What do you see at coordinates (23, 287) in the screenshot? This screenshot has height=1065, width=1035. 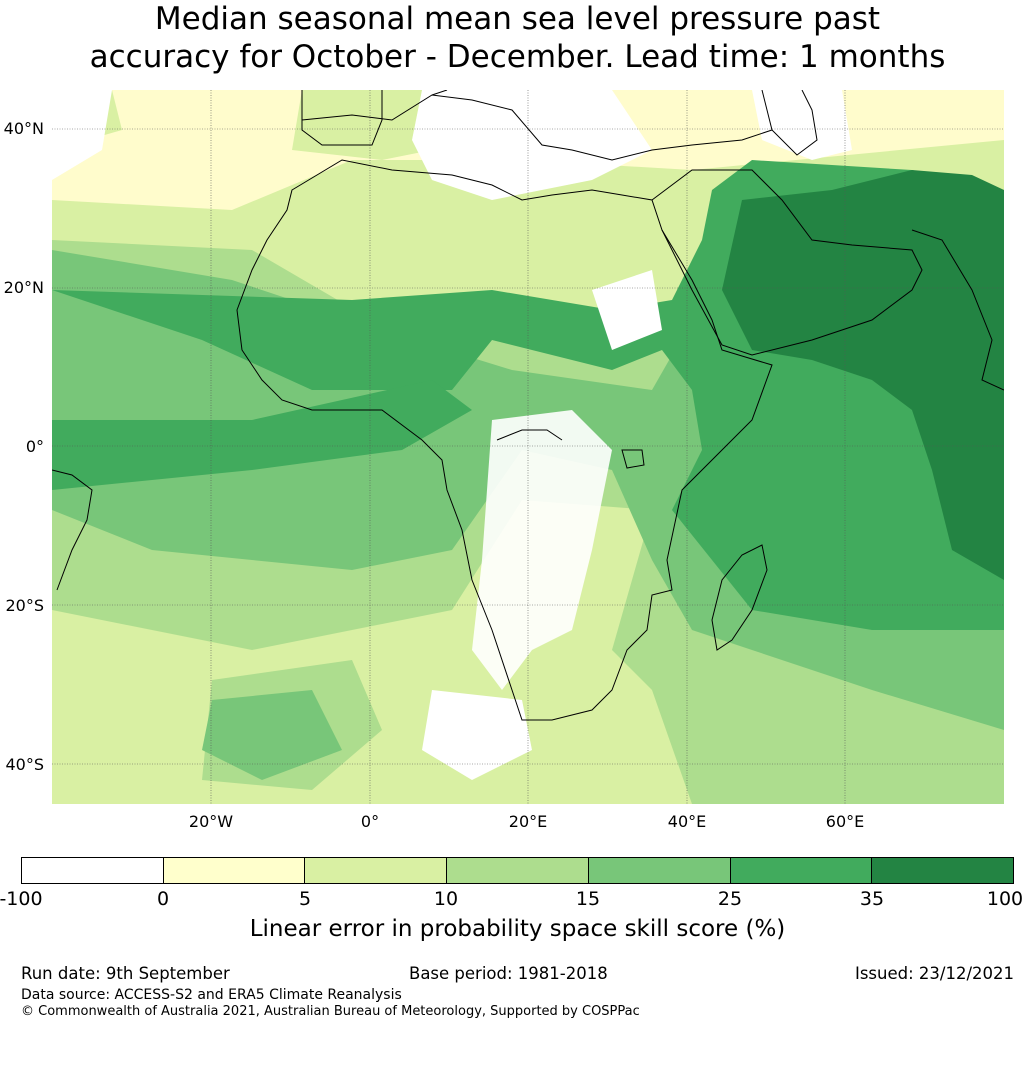 I see `lat-label-20n: 20°N` at bounding box center [23, 287].